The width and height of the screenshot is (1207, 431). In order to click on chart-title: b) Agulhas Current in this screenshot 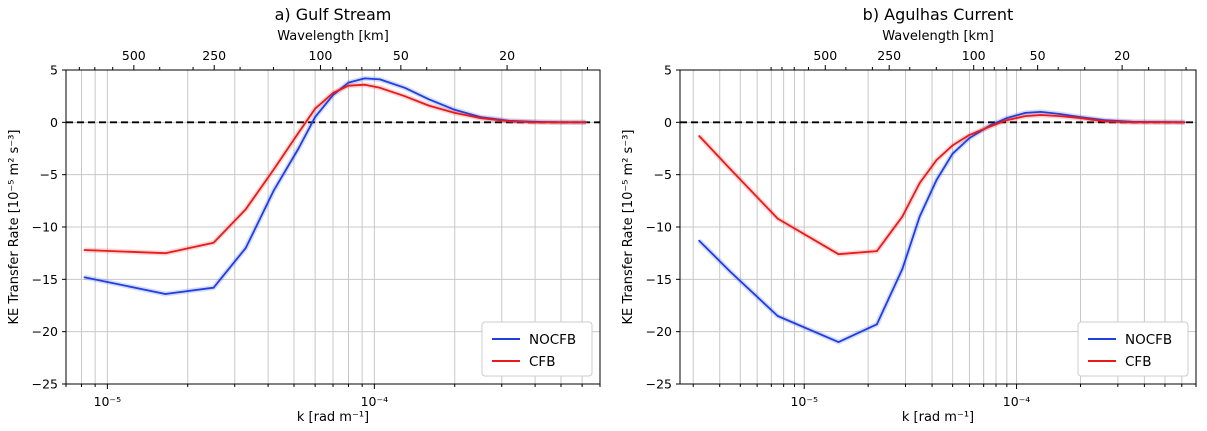, I will do `click(938, 14)`.